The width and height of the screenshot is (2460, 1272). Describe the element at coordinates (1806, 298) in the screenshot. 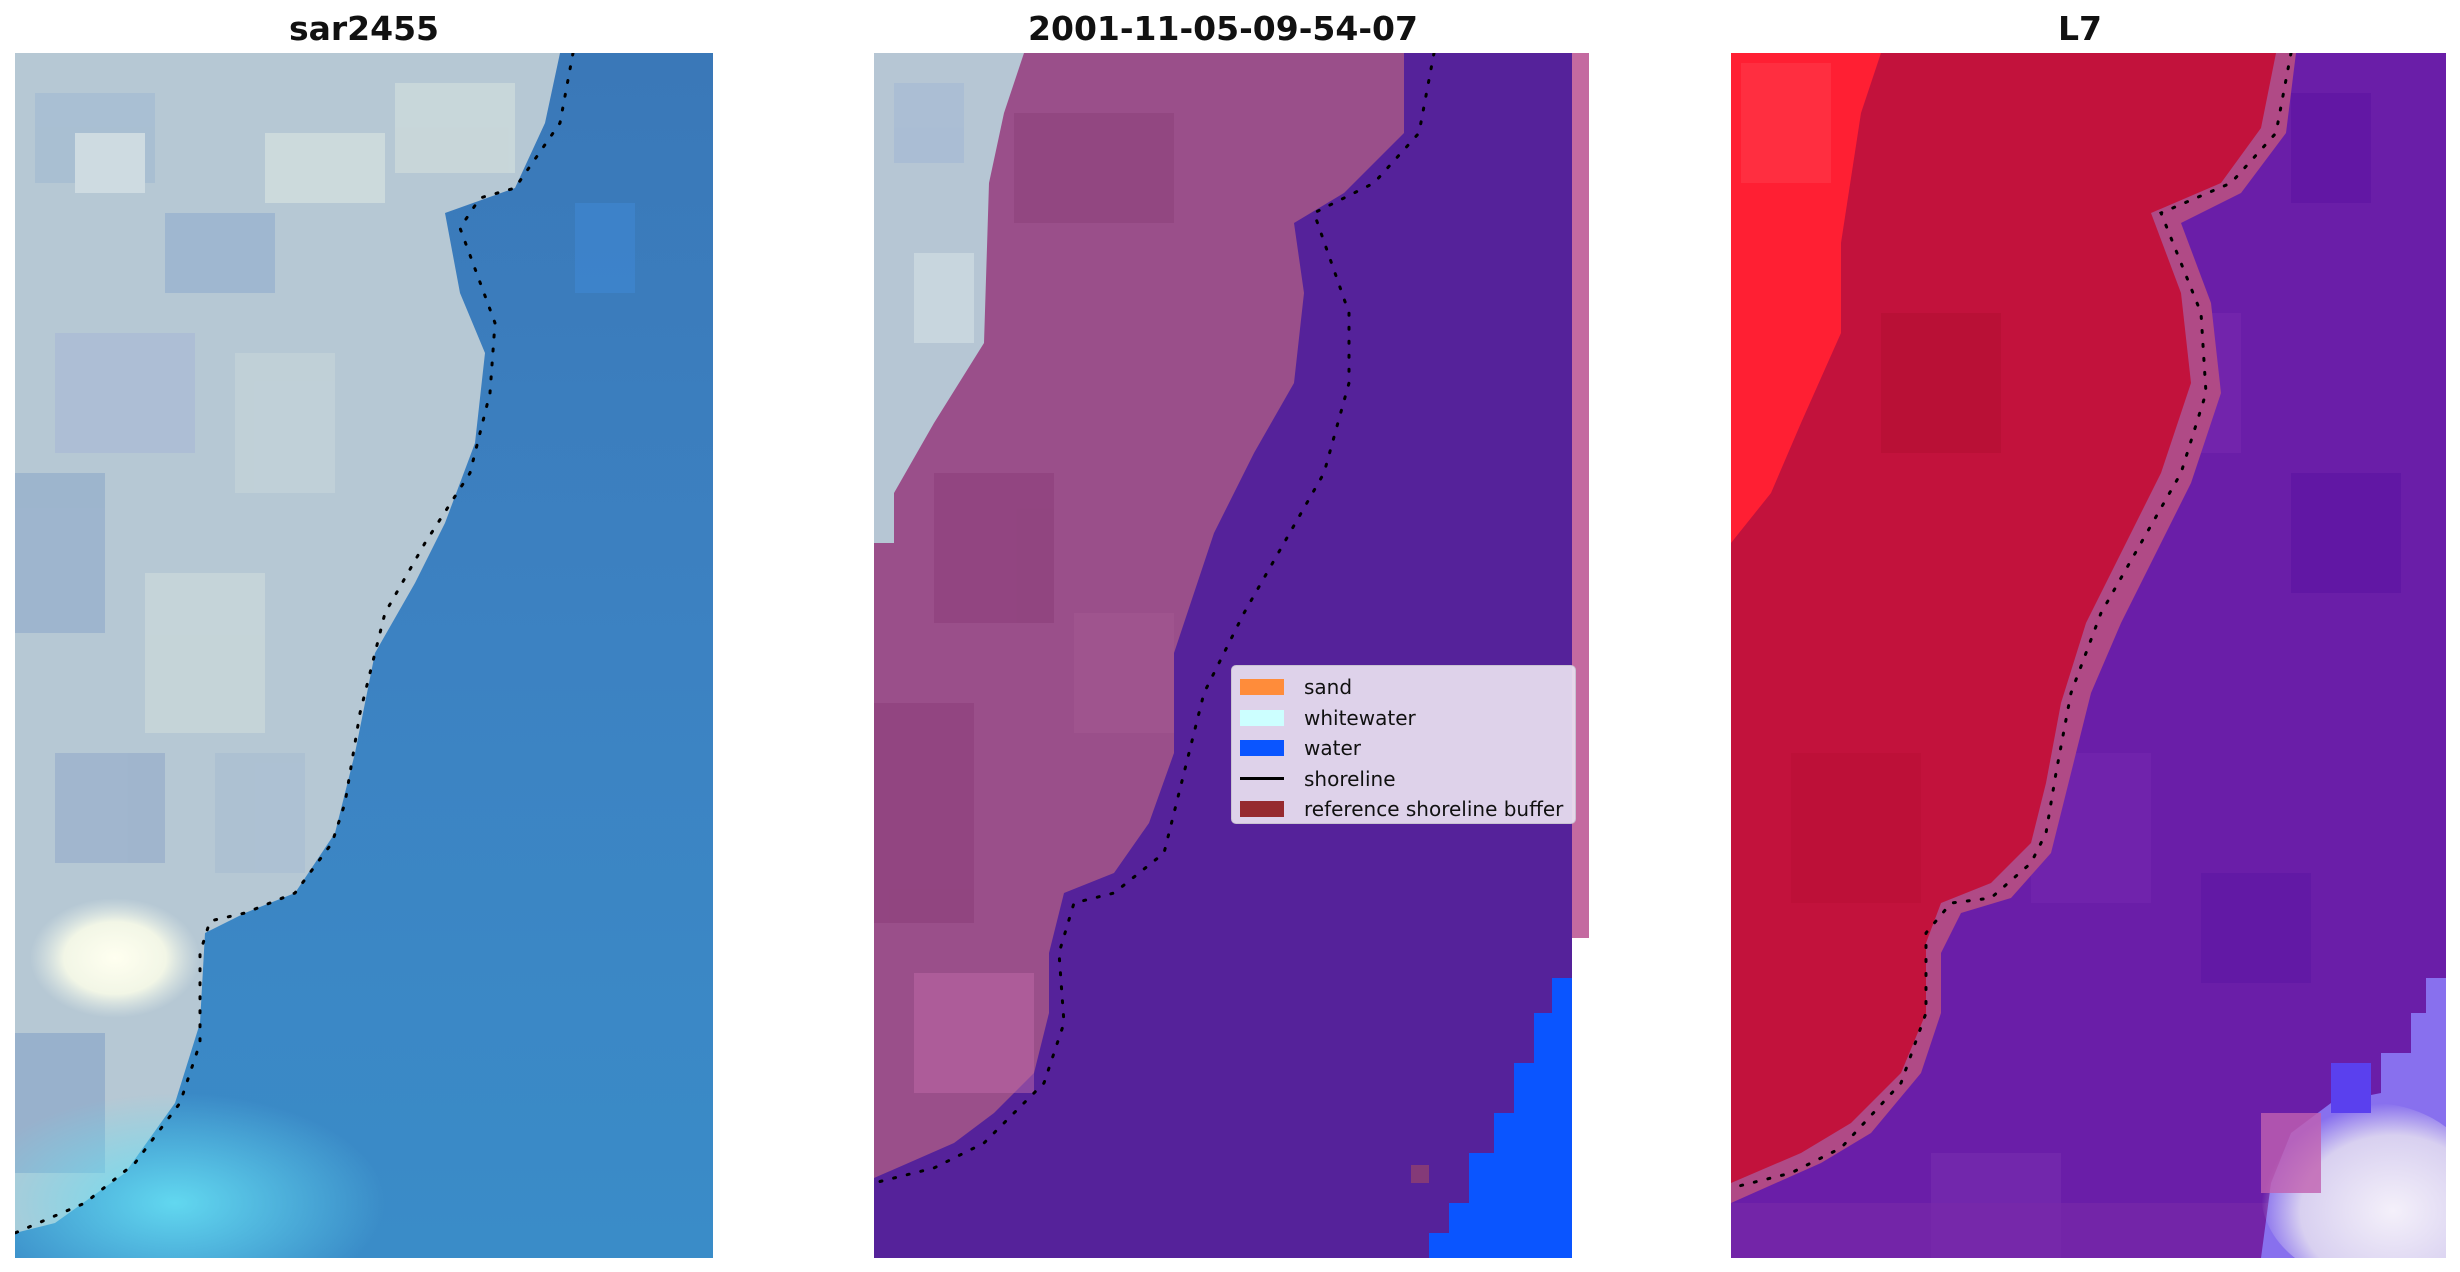

I see `index-bright-land` at that location.